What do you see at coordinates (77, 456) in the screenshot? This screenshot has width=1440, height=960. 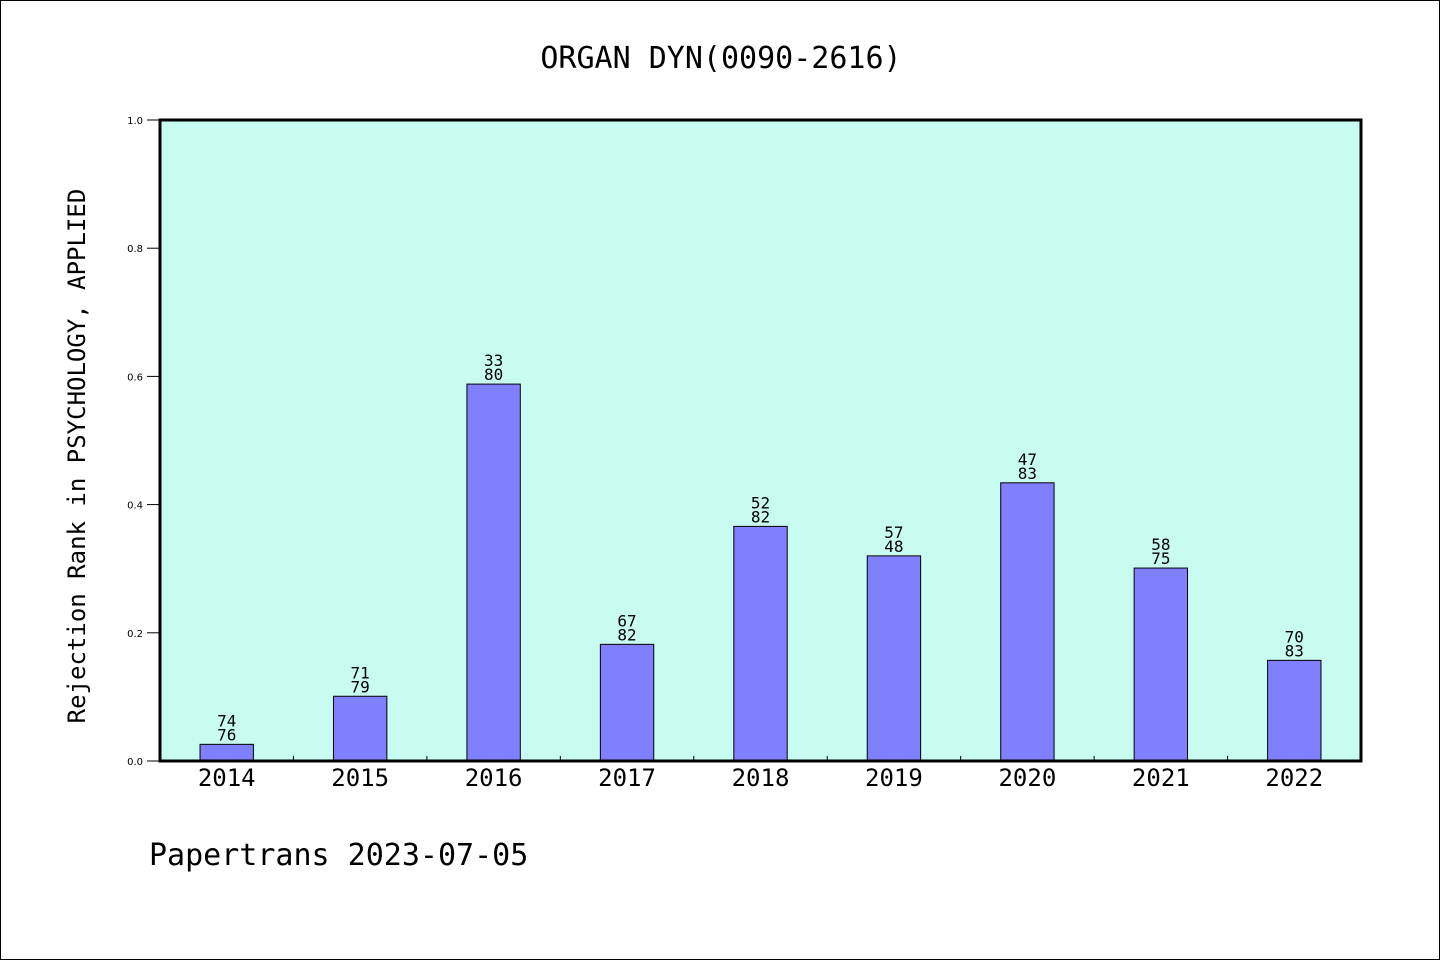 I see `y-axis-label: Rejection Rank in PSYCHOLOGY, APPLIED` at bounding box center [77, 456].